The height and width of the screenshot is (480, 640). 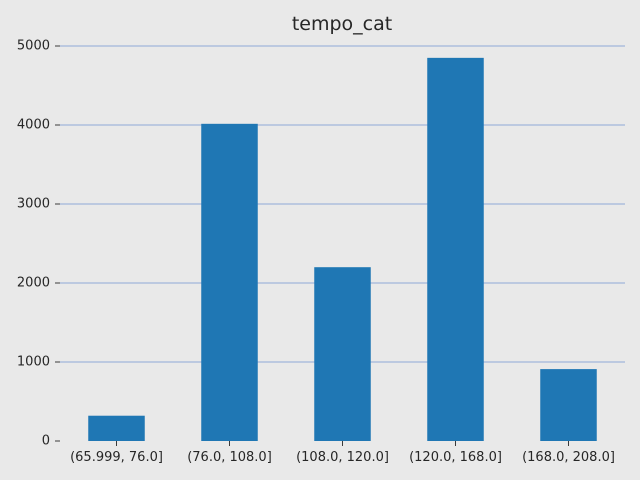 I want to click on x-tick-label-0: (65.999, 76.0], so click(x=116, y=457).